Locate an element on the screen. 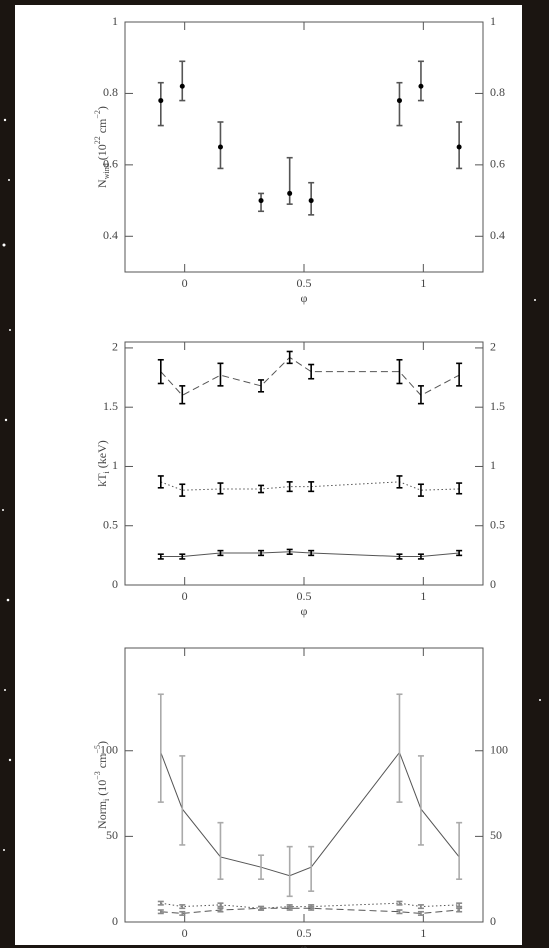  y-tick-label: 50 is located at coordinates (112, 835).